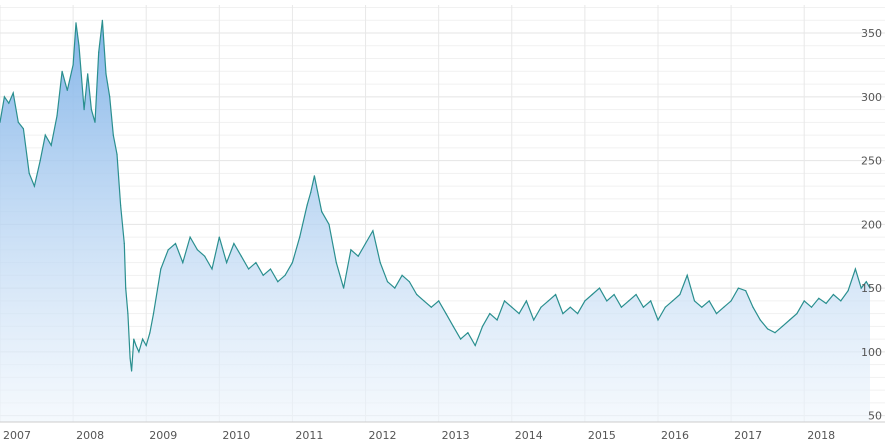  What do you see at coordinates (17, 435) in the screenshot?
I see `x-tick-label: 2007` at bounding box center [17, 435].